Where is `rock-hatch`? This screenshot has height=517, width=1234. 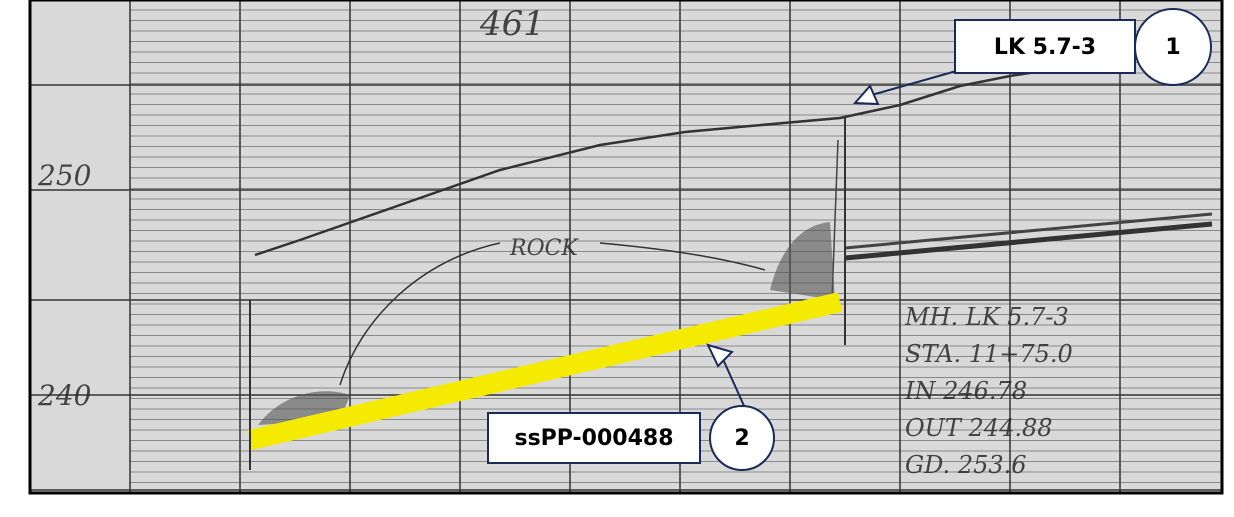 rock-hatch is located at coordinates (802, 261).